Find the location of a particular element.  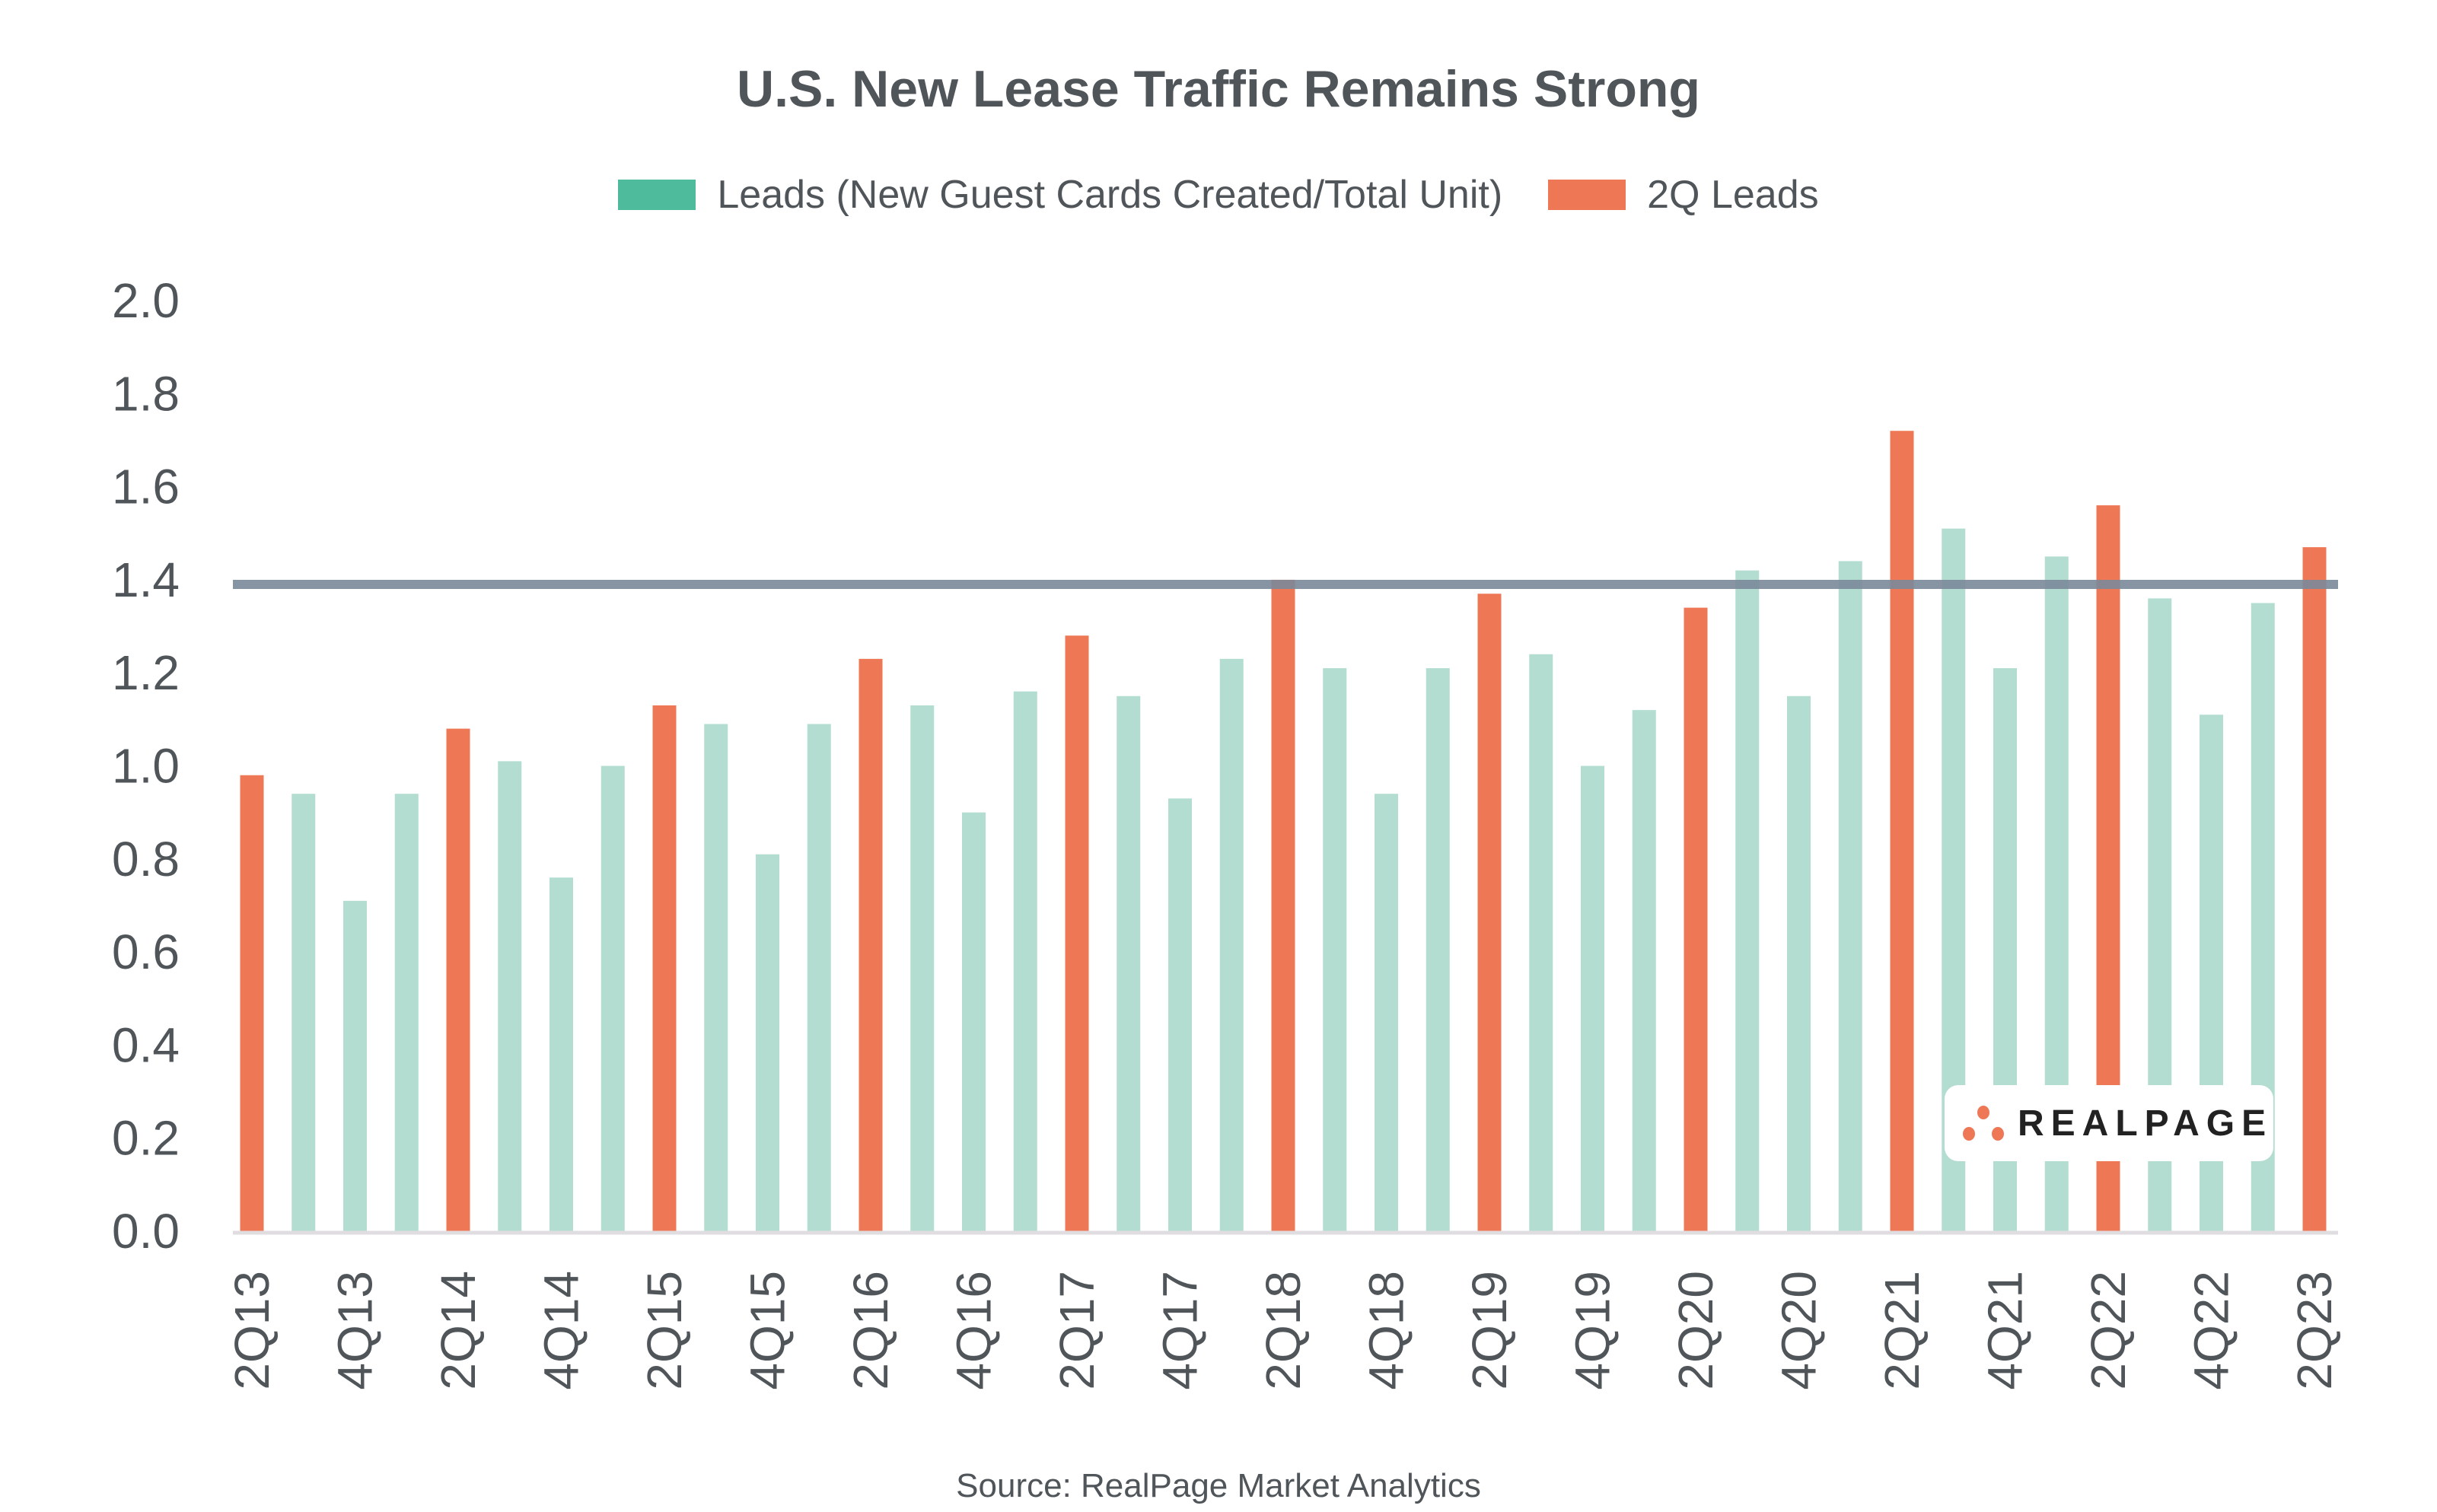

y-tick-label: 2.0 is located at coordinates (146, 300).